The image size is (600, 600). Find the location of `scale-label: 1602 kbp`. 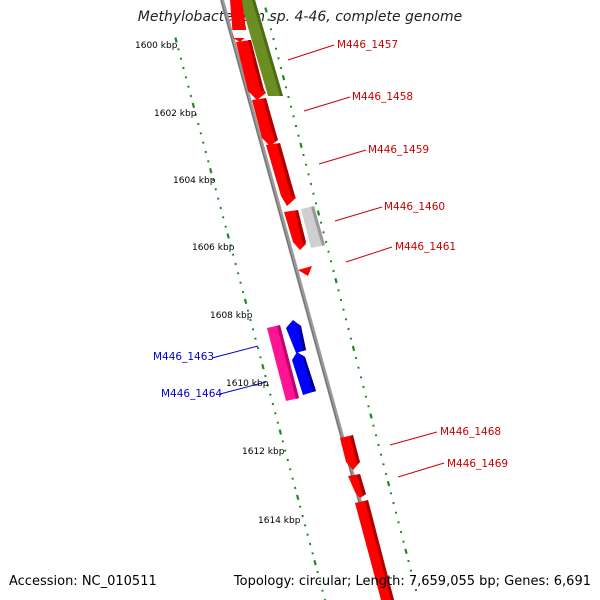

scale-label: 1602 kbp is located at coordinates (175, 114).